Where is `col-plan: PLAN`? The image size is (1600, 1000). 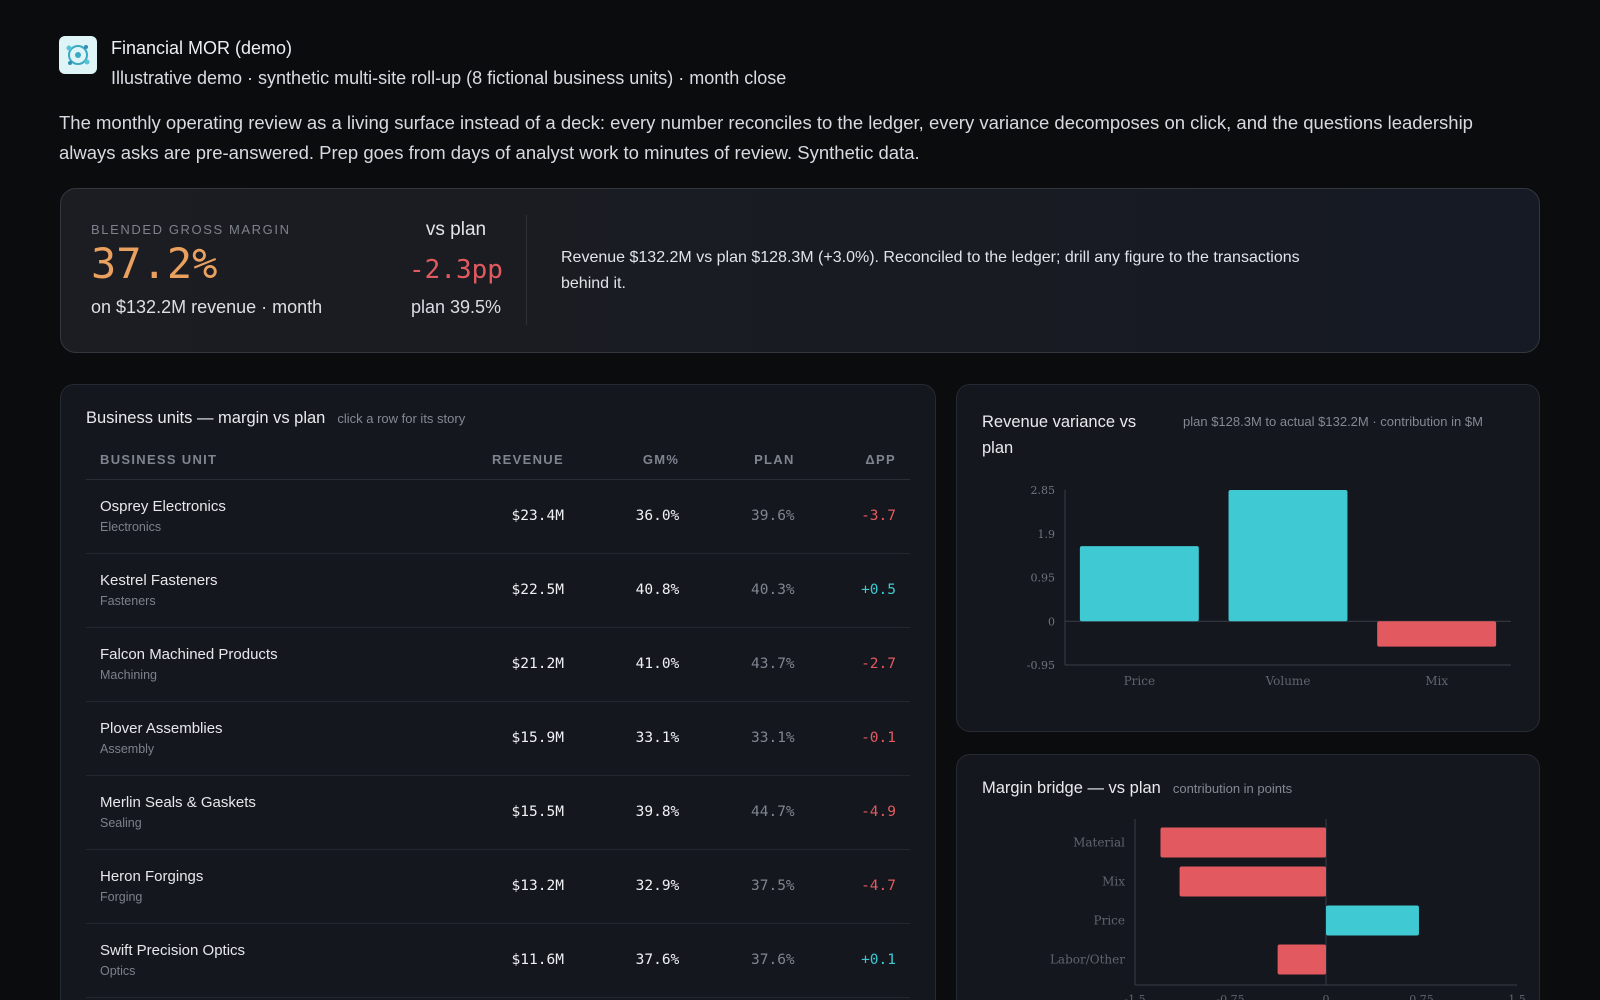 col-plan: PLAN is located at coordinates (751, 460).